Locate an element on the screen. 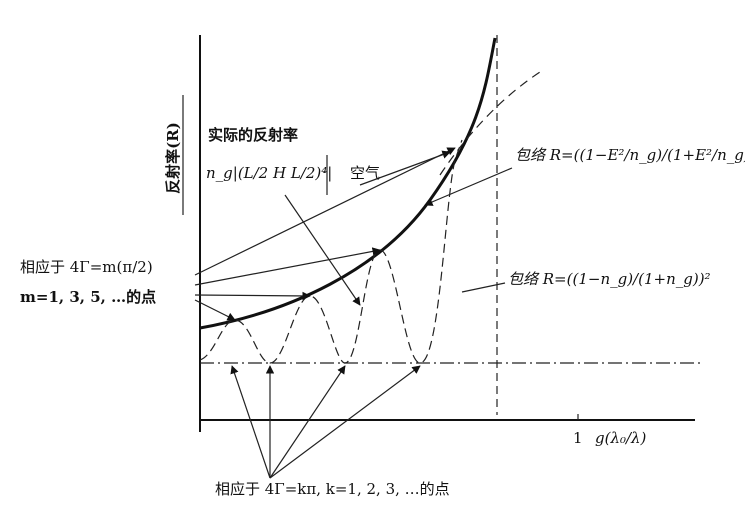 The image size is (745, 526). label: 包络 R=((1−n_g)/(1+n_g))² is located at coordinates (609, 279).